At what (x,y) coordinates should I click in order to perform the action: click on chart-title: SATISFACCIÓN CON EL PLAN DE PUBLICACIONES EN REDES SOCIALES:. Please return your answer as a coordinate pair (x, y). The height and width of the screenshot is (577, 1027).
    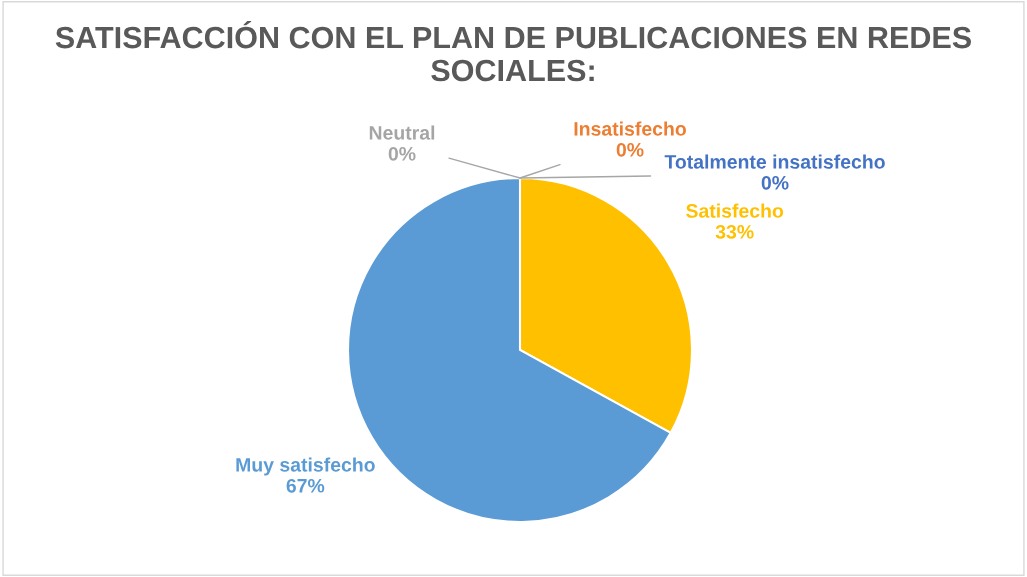
    Looking at the image, I should click on (513, 51).